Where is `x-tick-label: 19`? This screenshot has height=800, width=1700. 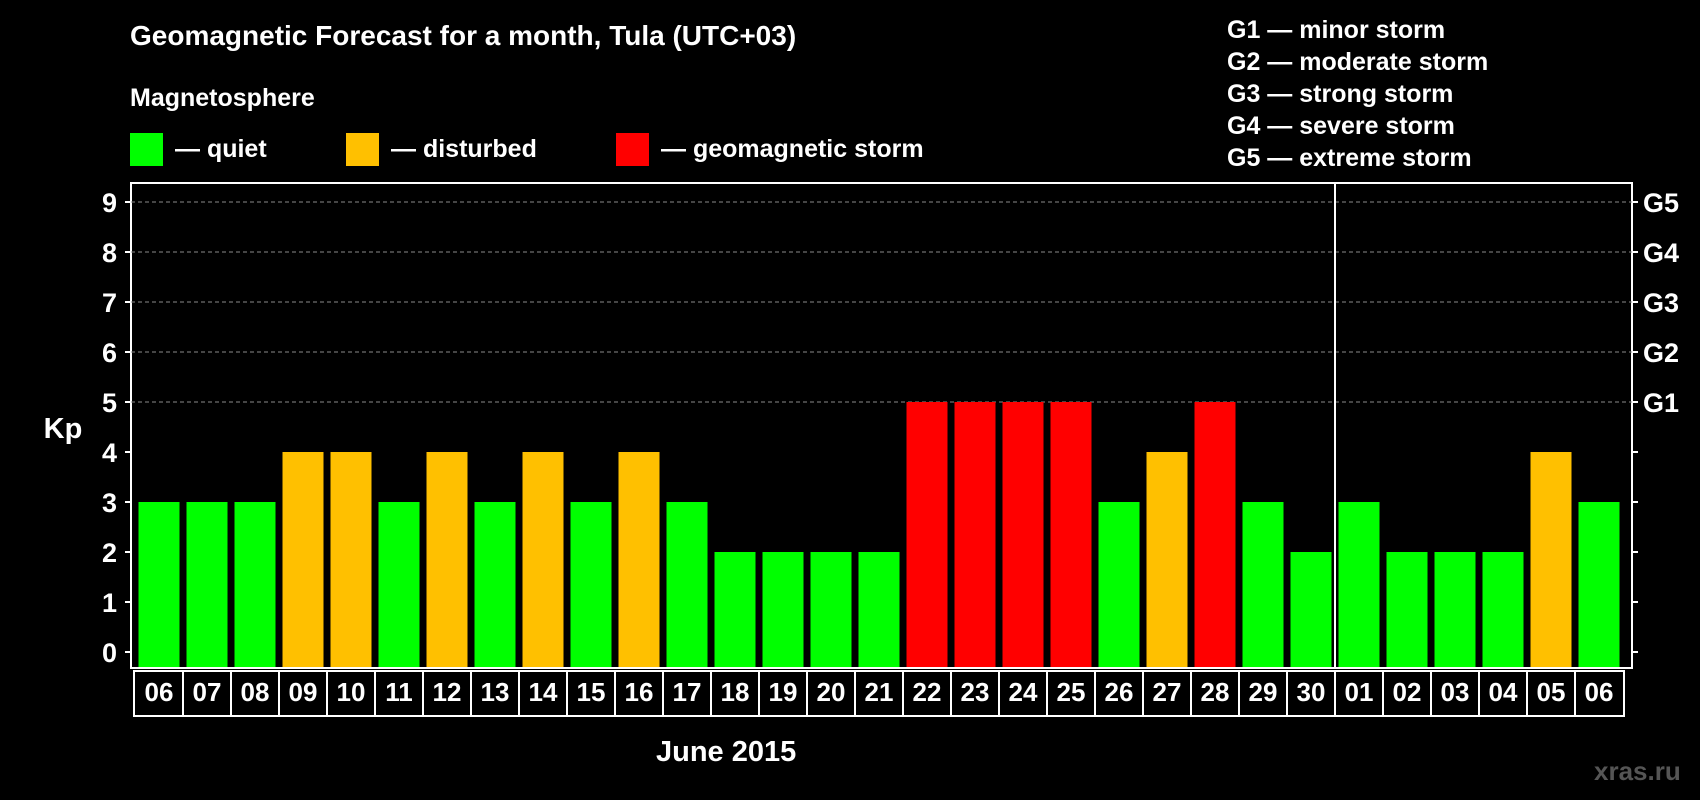 x-tick-label: 19 is located at coordinates (783, 692).